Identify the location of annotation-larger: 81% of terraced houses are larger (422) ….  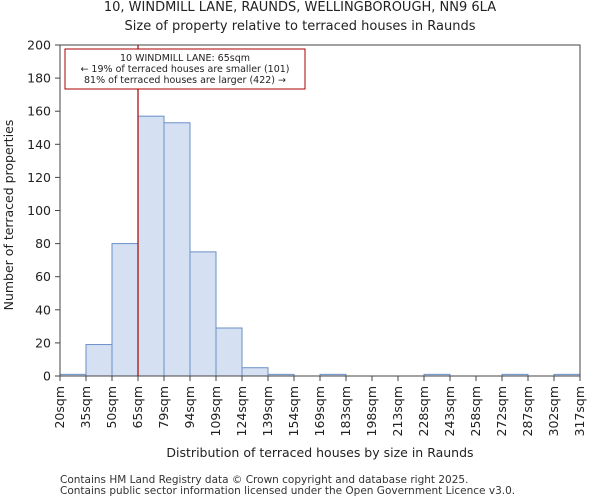
(185, 80).